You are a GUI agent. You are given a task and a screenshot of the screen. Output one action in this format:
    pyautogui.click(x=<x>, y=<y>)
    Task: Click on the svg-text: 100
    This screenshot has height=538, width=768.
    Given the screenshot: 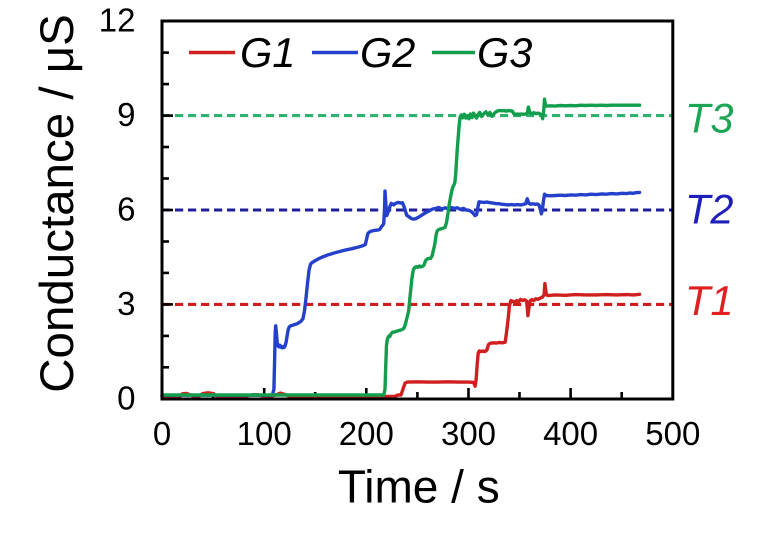 What is the action you would take?
    pyautogui.click(x=264, y=433)
    